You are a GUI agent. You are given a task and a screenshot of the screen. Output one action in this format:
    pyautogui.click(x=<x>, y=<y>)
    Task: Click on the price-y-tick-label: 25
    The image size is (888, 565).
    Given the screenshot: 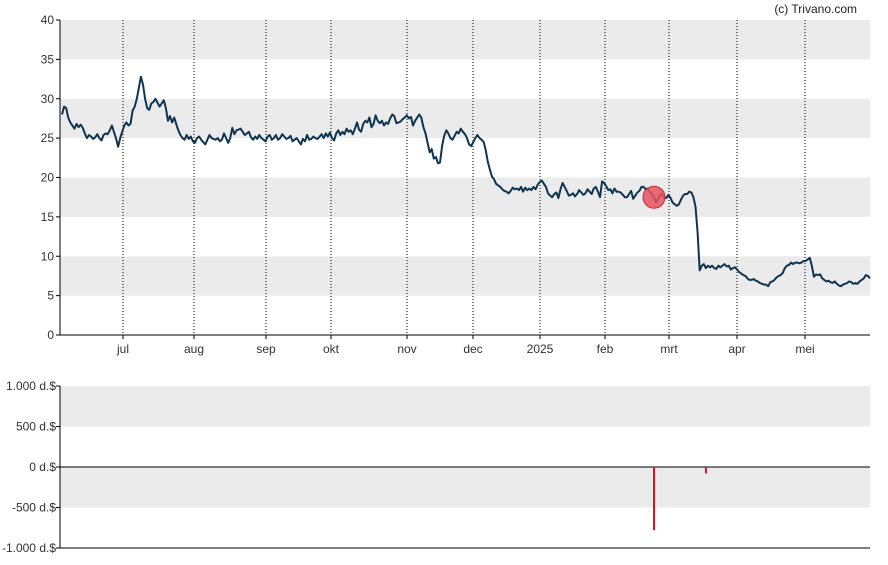 What is the action you would take?
    pyautogui.click(x=48, y=138)
    